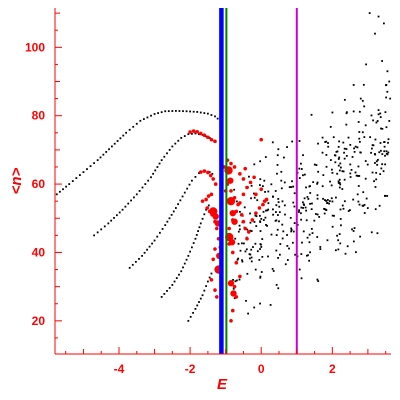  I want to click on y-tick-label: 60, so click(39, 184).